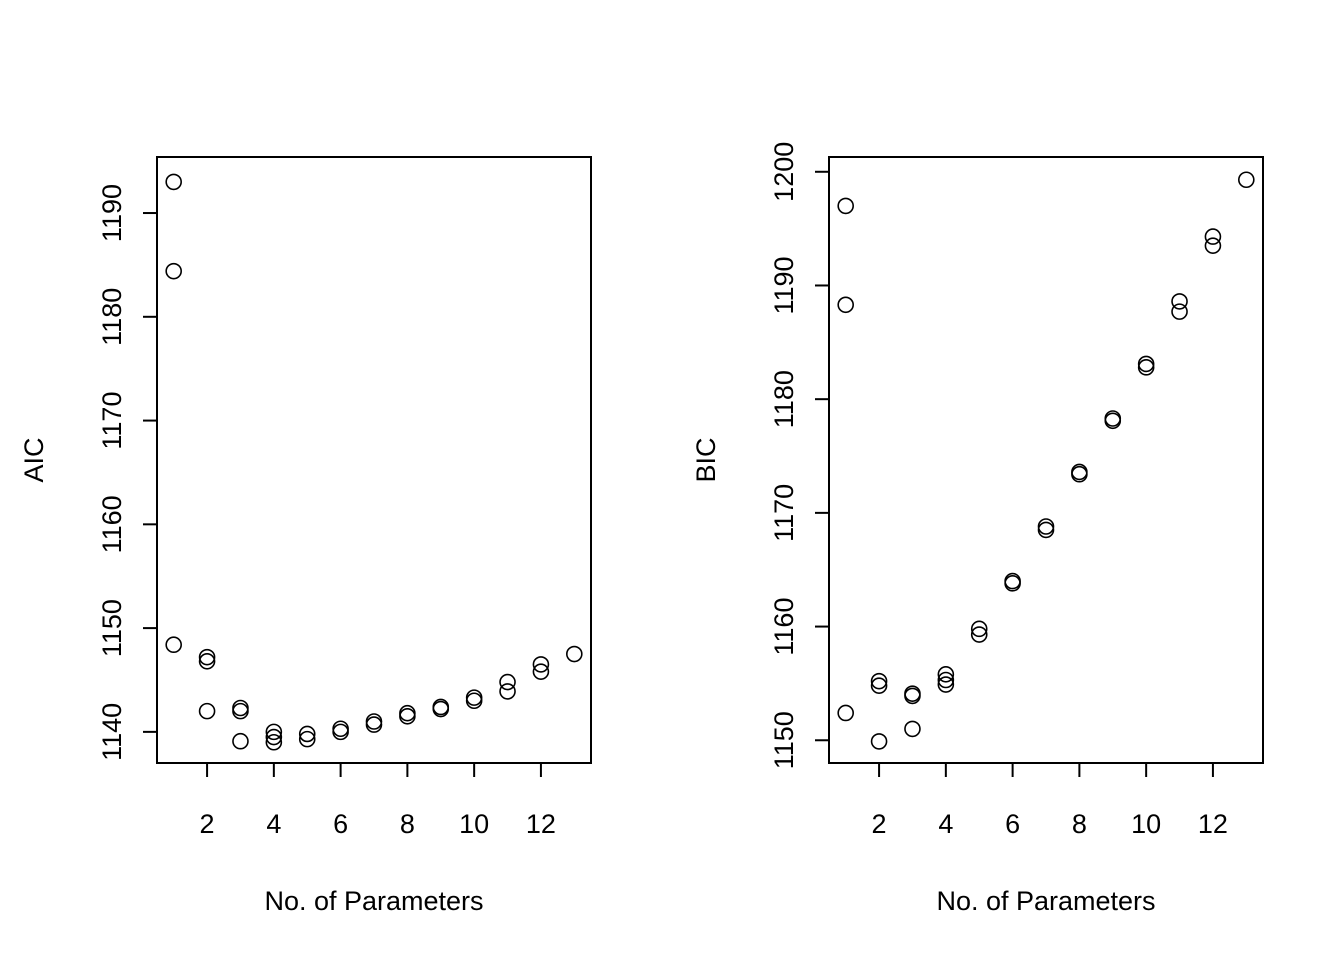 Image resolution: width=1344 pixels, height=960 pixels. Describe the element at coordinates (1146, 824) in the screenshot. I see `bic-x-tick-label: 10` at that location.